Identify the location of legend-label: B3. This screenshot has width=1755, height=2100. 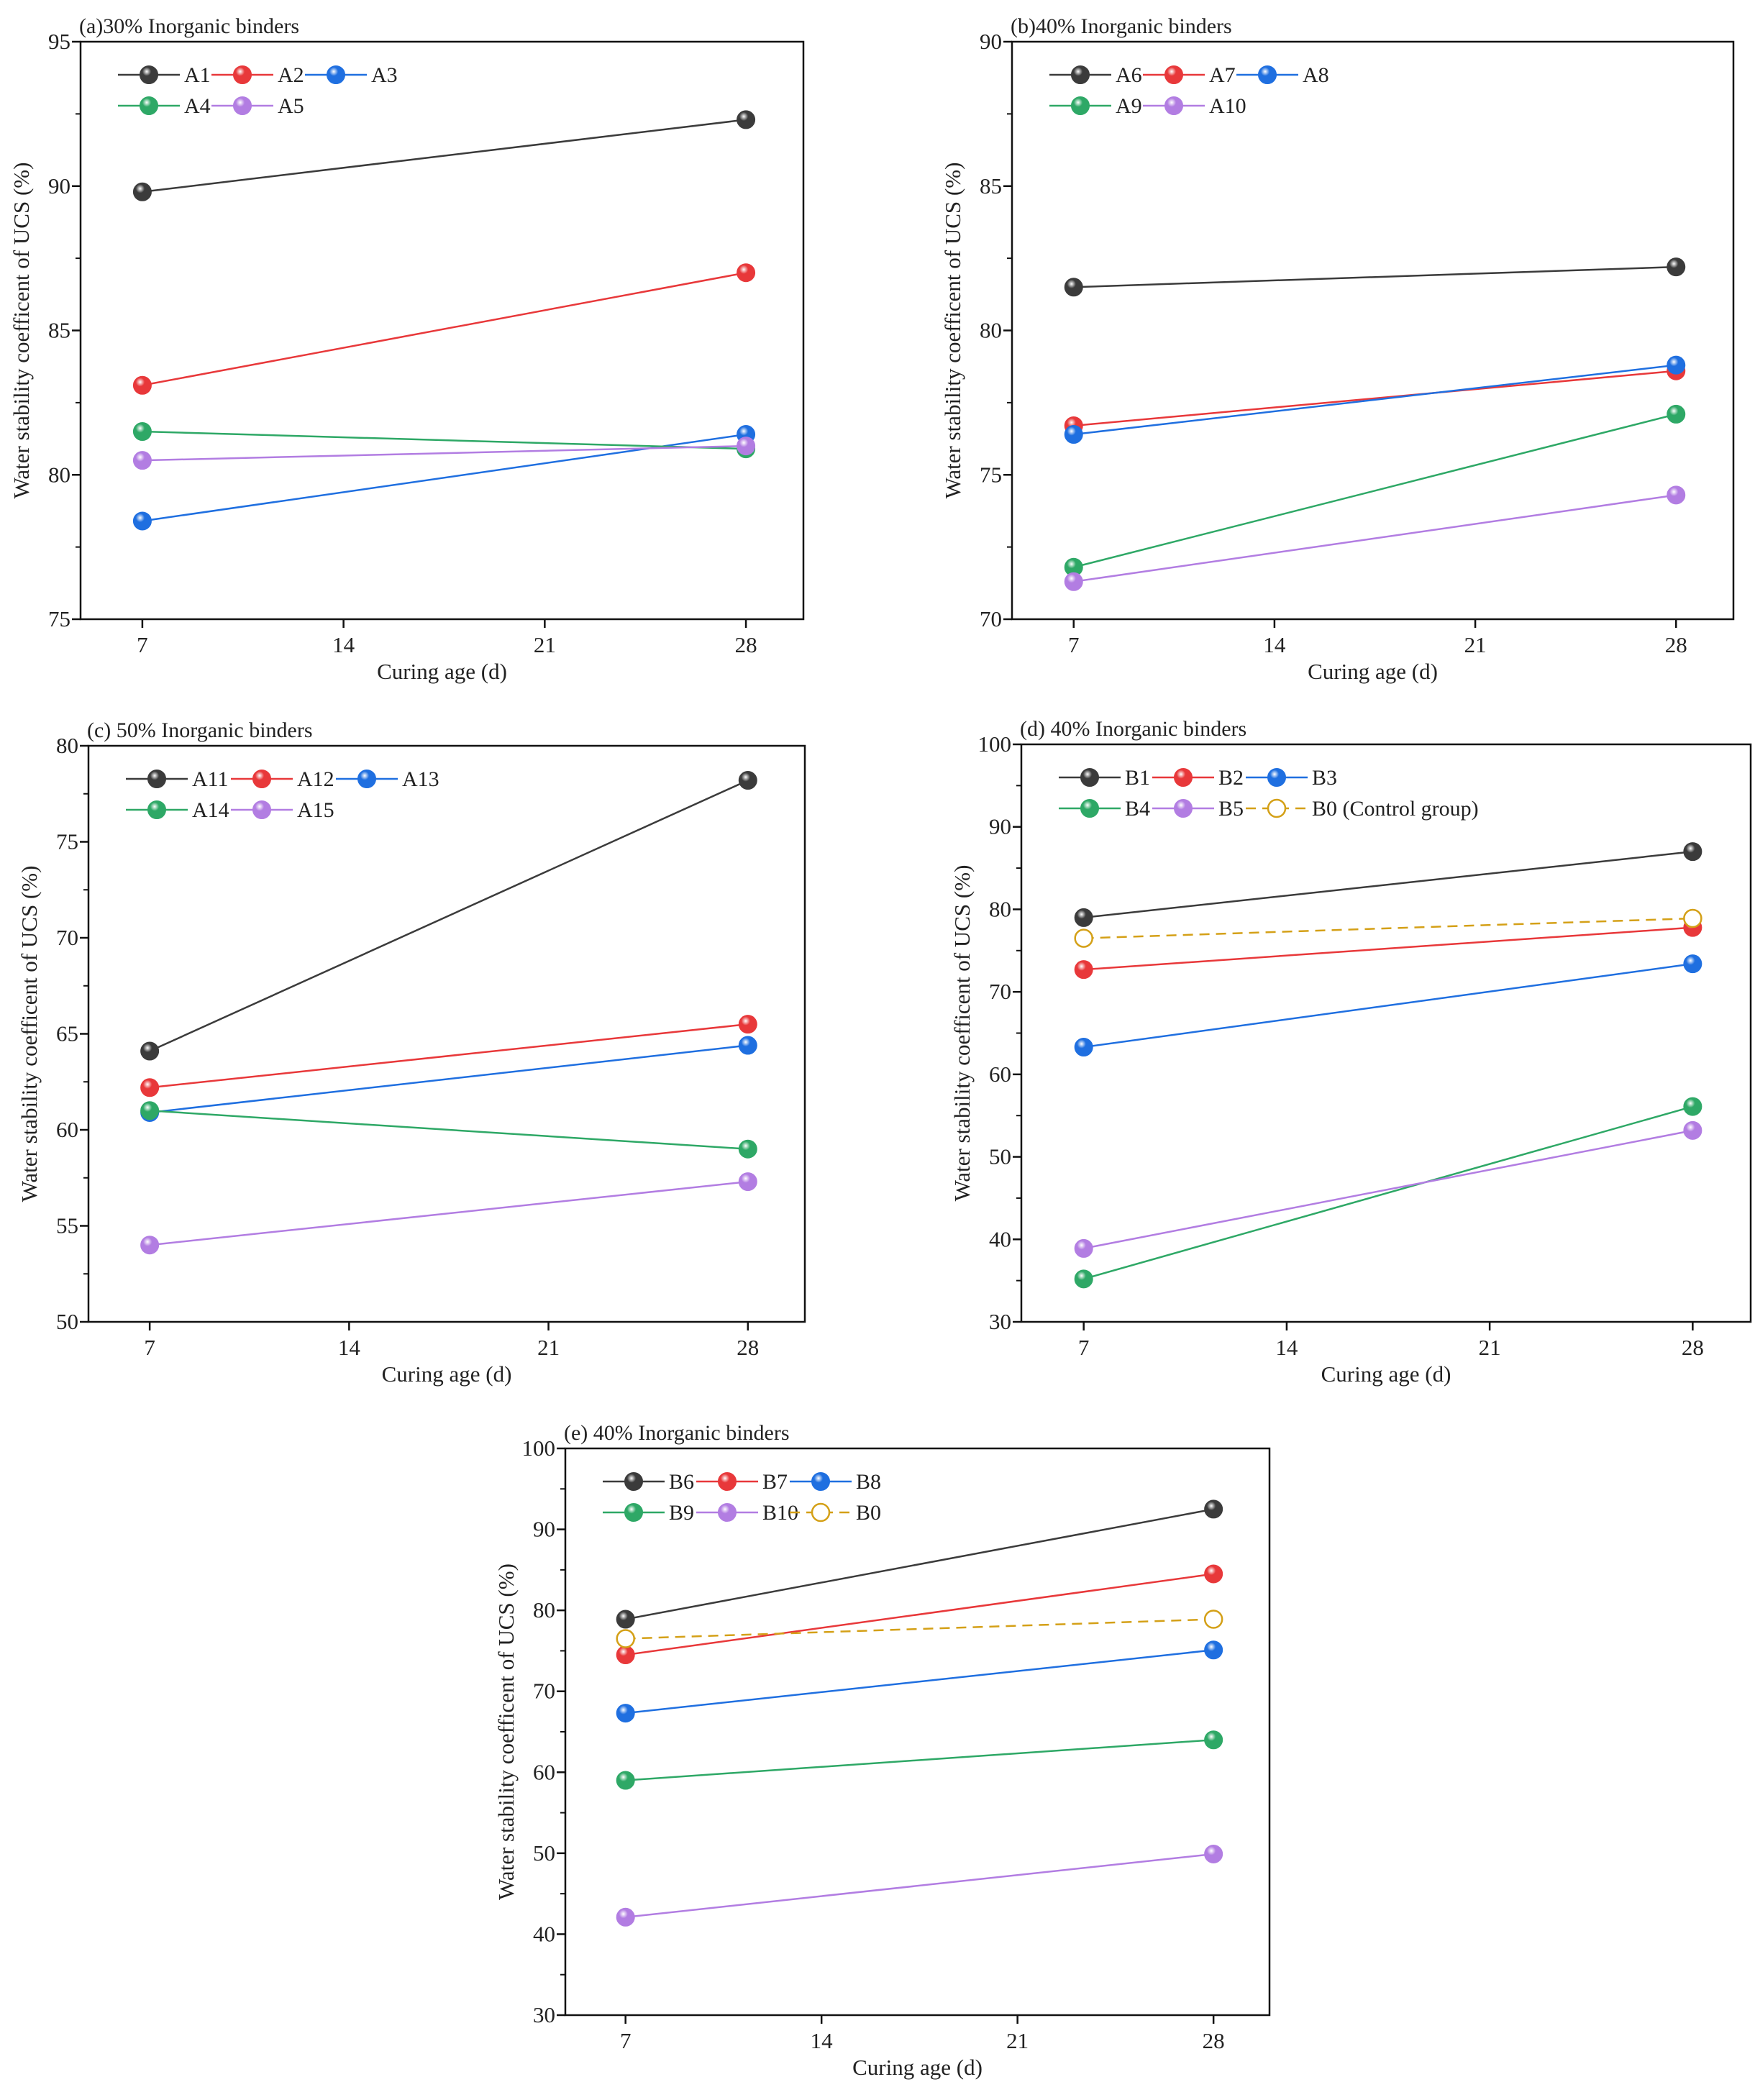
(1325, 778).